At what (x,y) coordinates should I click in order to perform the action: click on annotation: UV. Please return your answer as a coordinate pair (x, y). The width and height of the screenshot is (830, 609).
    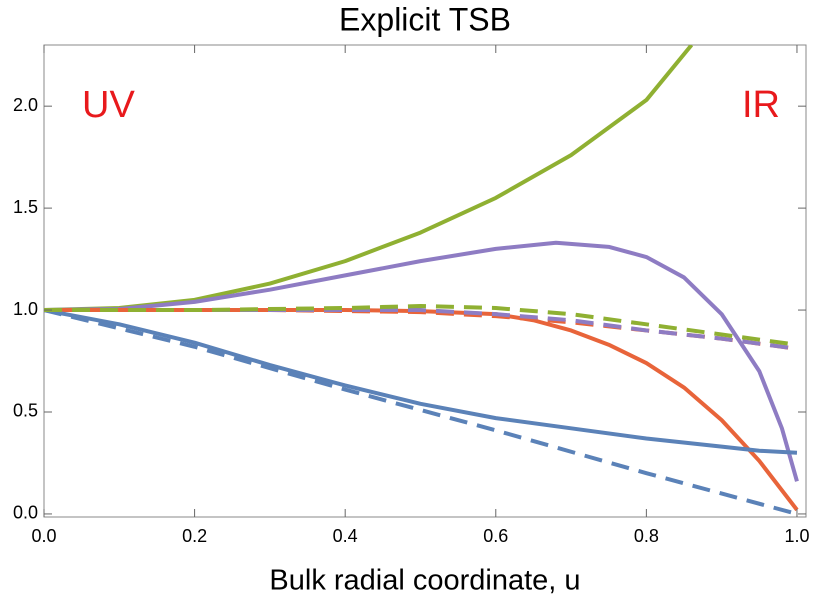
    Looking at the image, I should click on (108, 105).